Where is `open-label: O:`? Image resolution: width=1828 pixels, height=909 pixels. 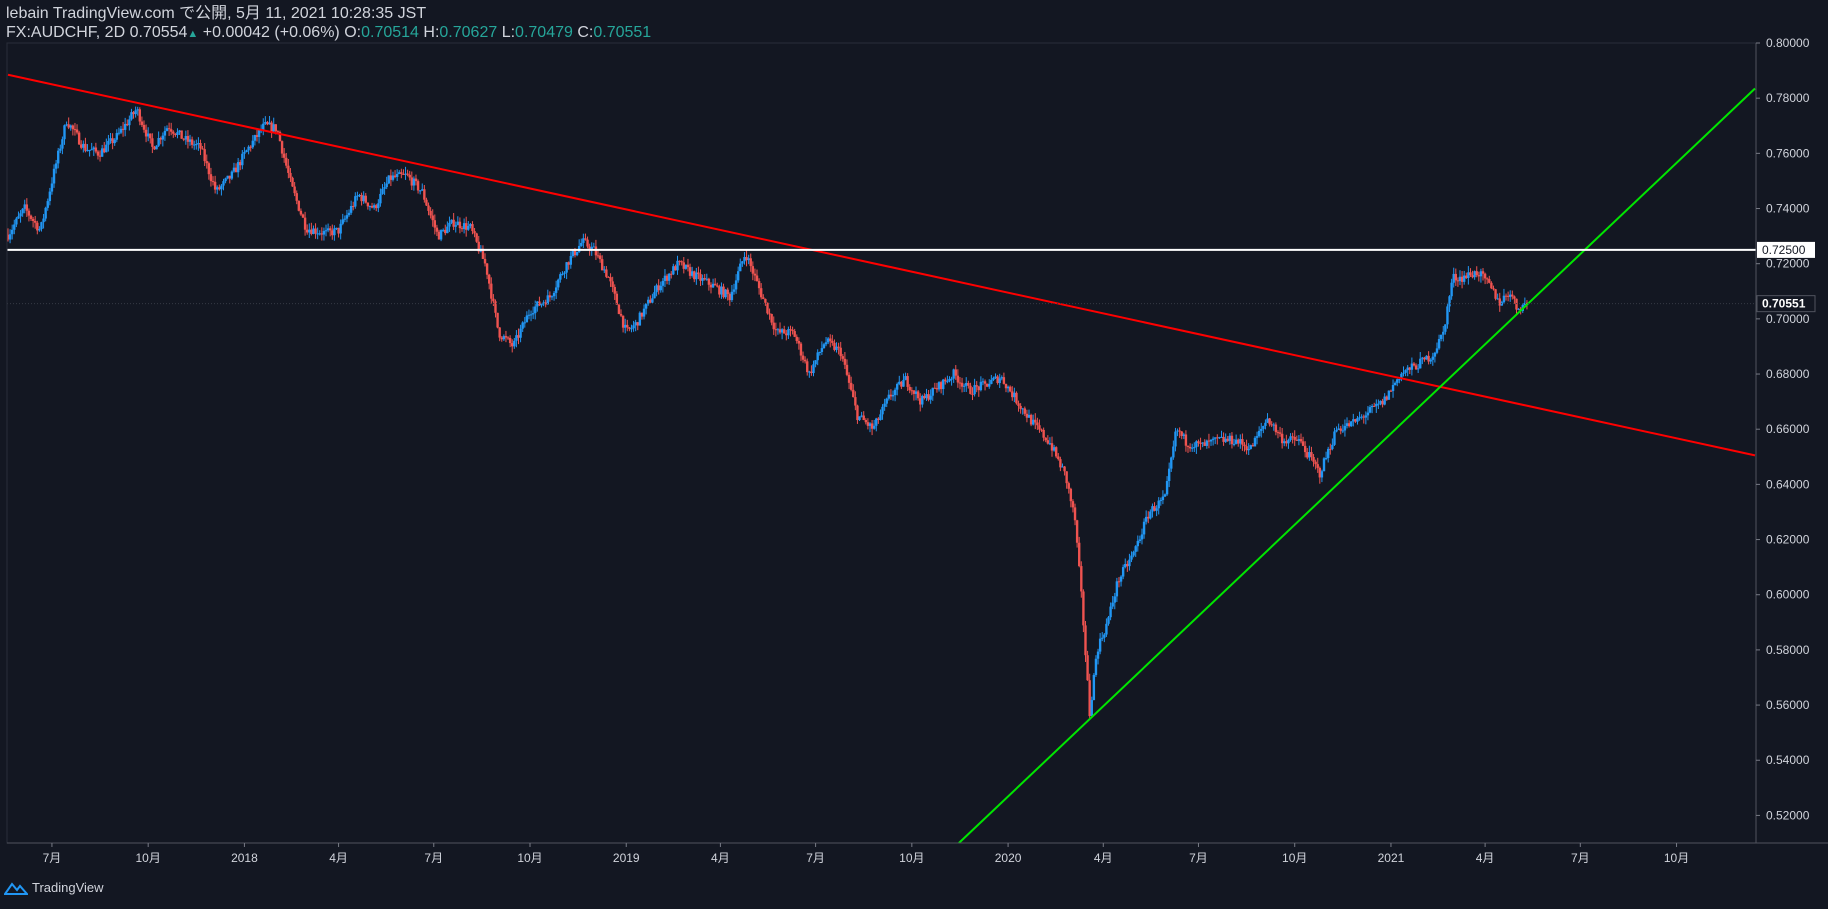
open-label: O: is located at coordinates (353, 32).